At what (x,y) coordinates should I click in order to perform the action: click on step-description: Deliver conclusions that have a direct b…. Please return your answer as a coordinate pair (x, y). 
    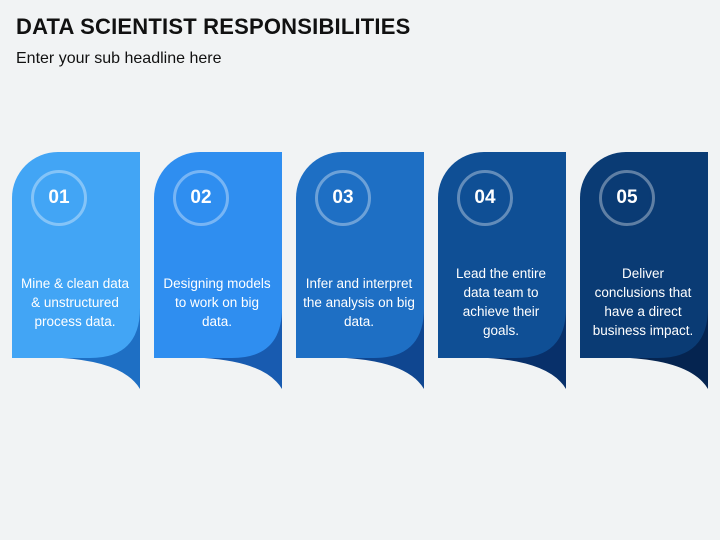
    Looking at the image, I should click on (643, 302).